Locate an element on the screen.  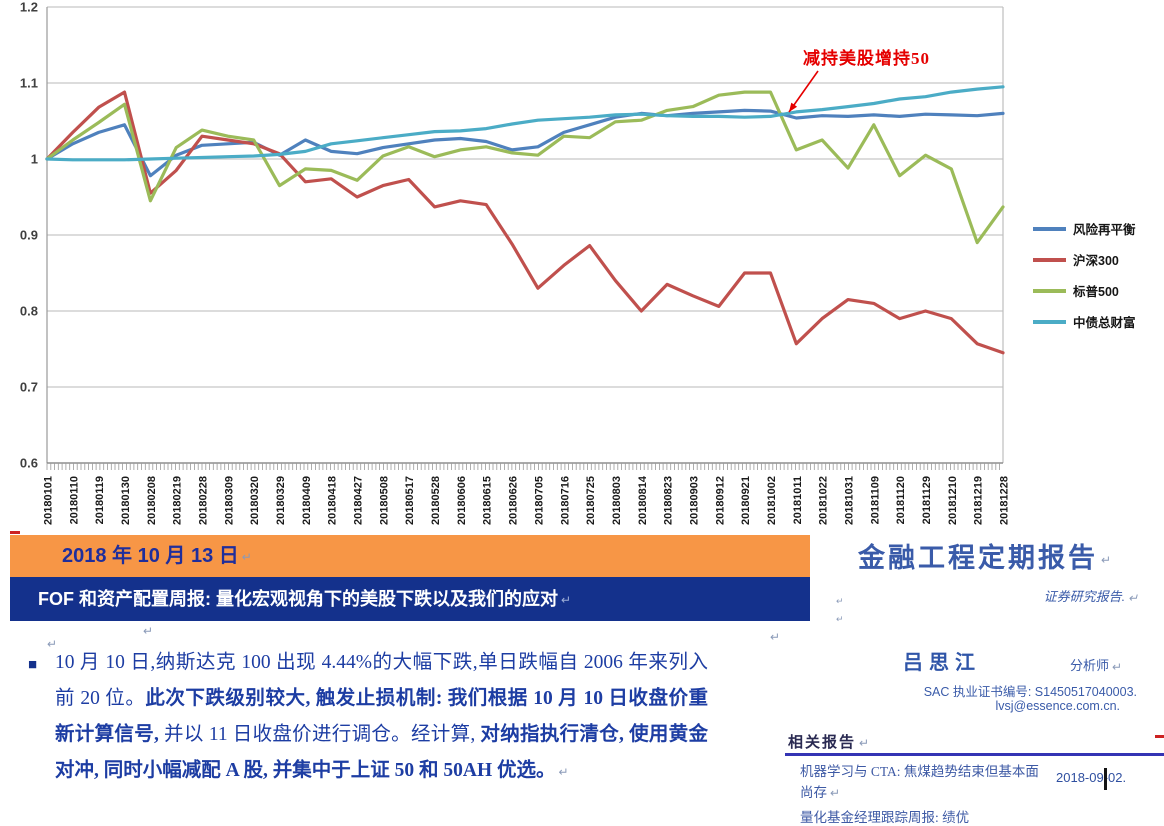
series-line-risk-rebalance is located at coordinates (525, 143).